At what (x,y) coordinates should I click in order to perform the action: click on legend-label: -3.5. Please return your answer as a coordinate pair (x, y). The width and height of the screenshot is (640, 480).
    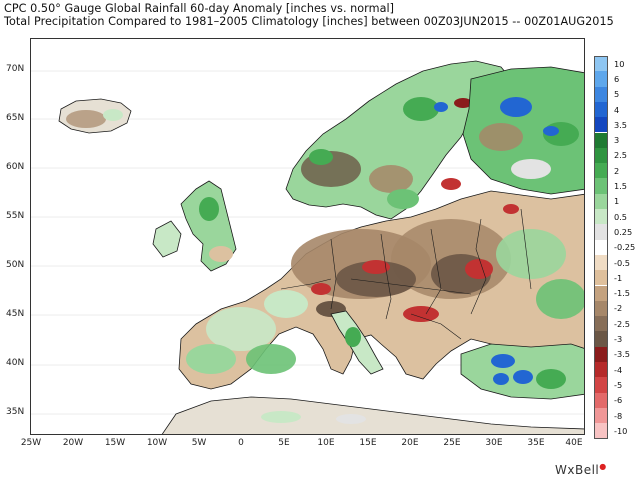
    Looking at the image, I should click on (622, 354).